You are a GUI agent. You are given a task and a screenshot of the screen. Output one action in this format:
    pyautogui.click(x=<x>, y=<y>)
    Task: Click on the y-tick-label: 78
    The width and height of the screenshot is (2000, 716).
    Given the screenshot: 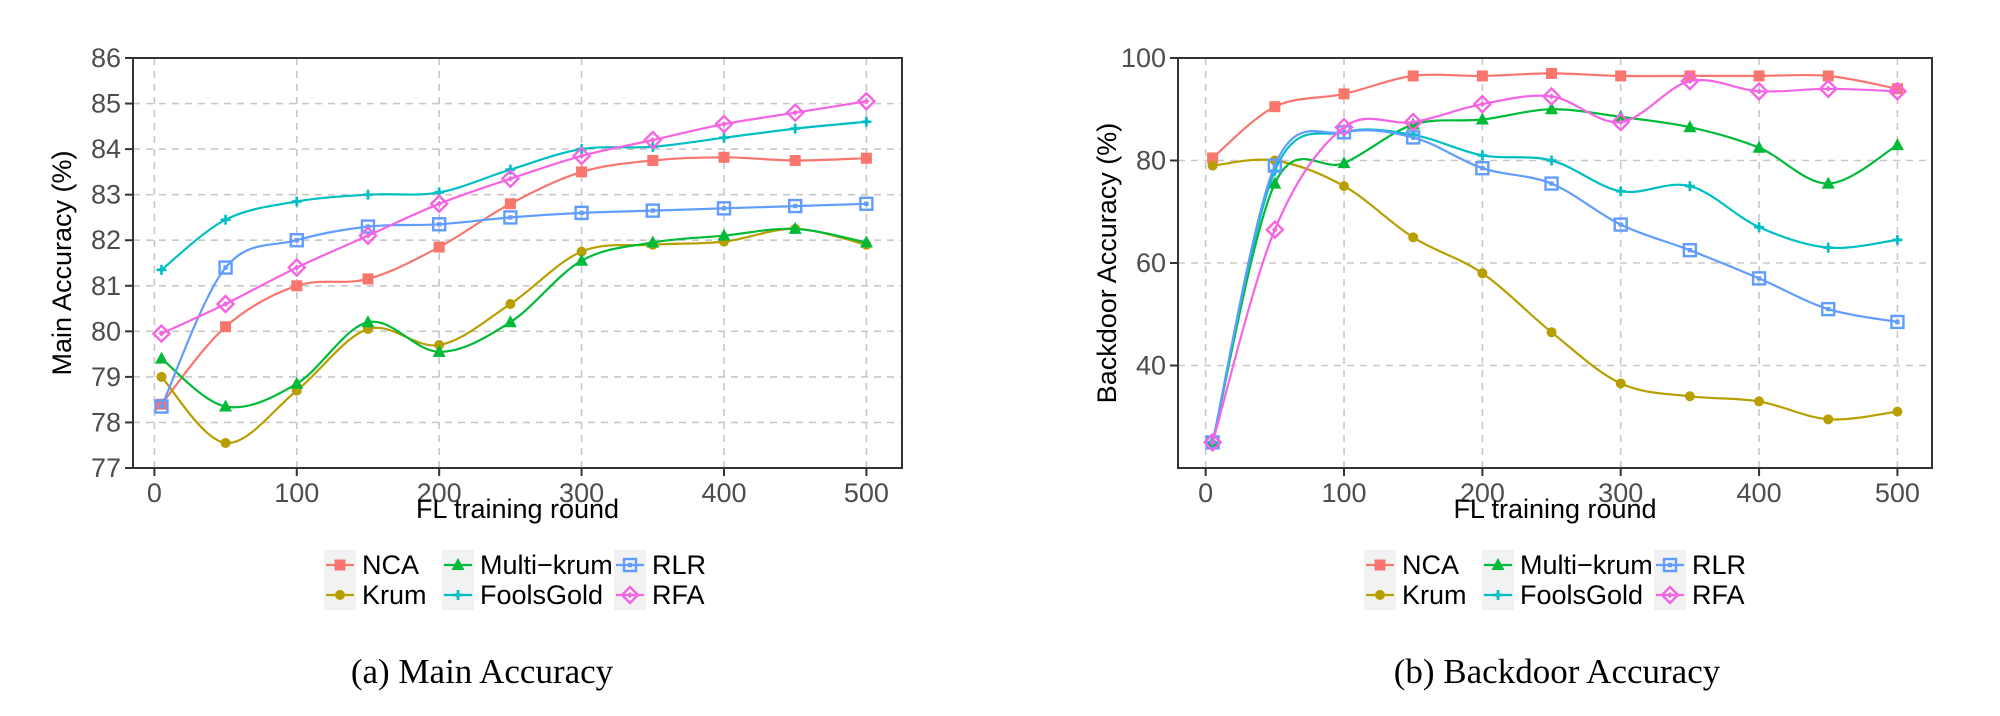 What is the action you would take?
    pyautogui.click(x=106, y=422)
    